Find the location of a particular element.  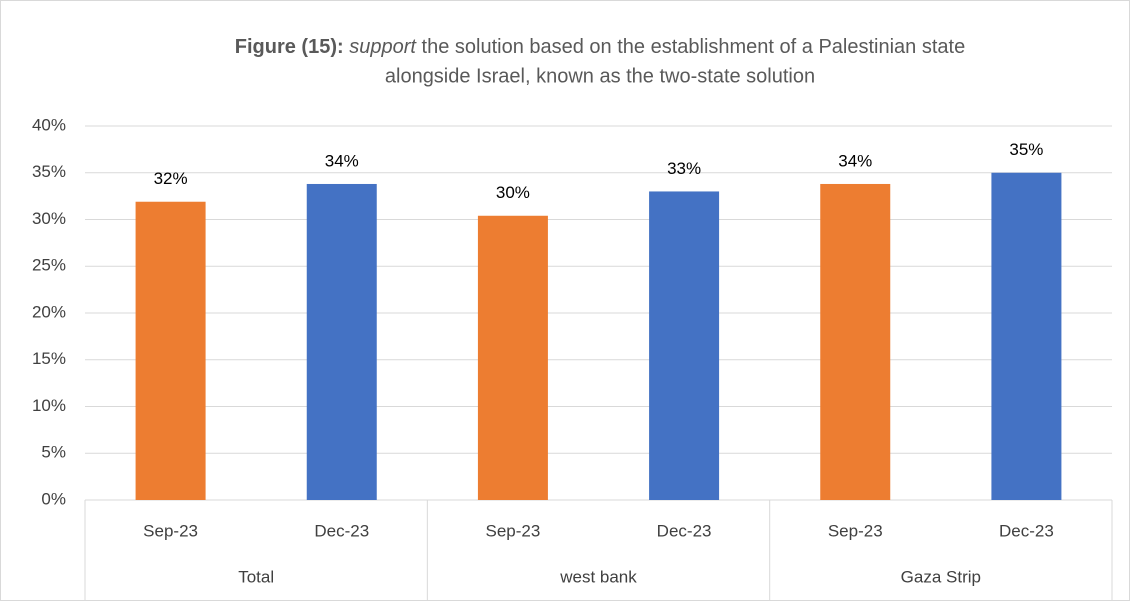

title-italic: support is located at coordinates (383, 47).